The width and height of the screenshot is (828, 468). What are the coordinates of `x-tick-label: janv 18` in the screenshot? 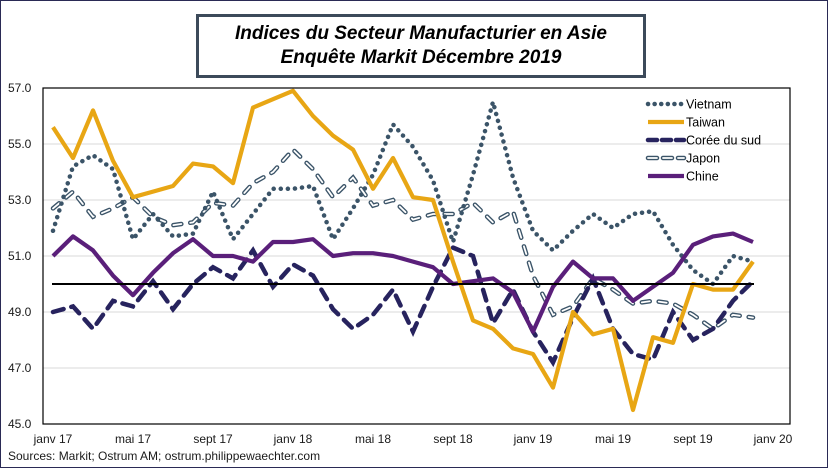 It's located at (293, 439).